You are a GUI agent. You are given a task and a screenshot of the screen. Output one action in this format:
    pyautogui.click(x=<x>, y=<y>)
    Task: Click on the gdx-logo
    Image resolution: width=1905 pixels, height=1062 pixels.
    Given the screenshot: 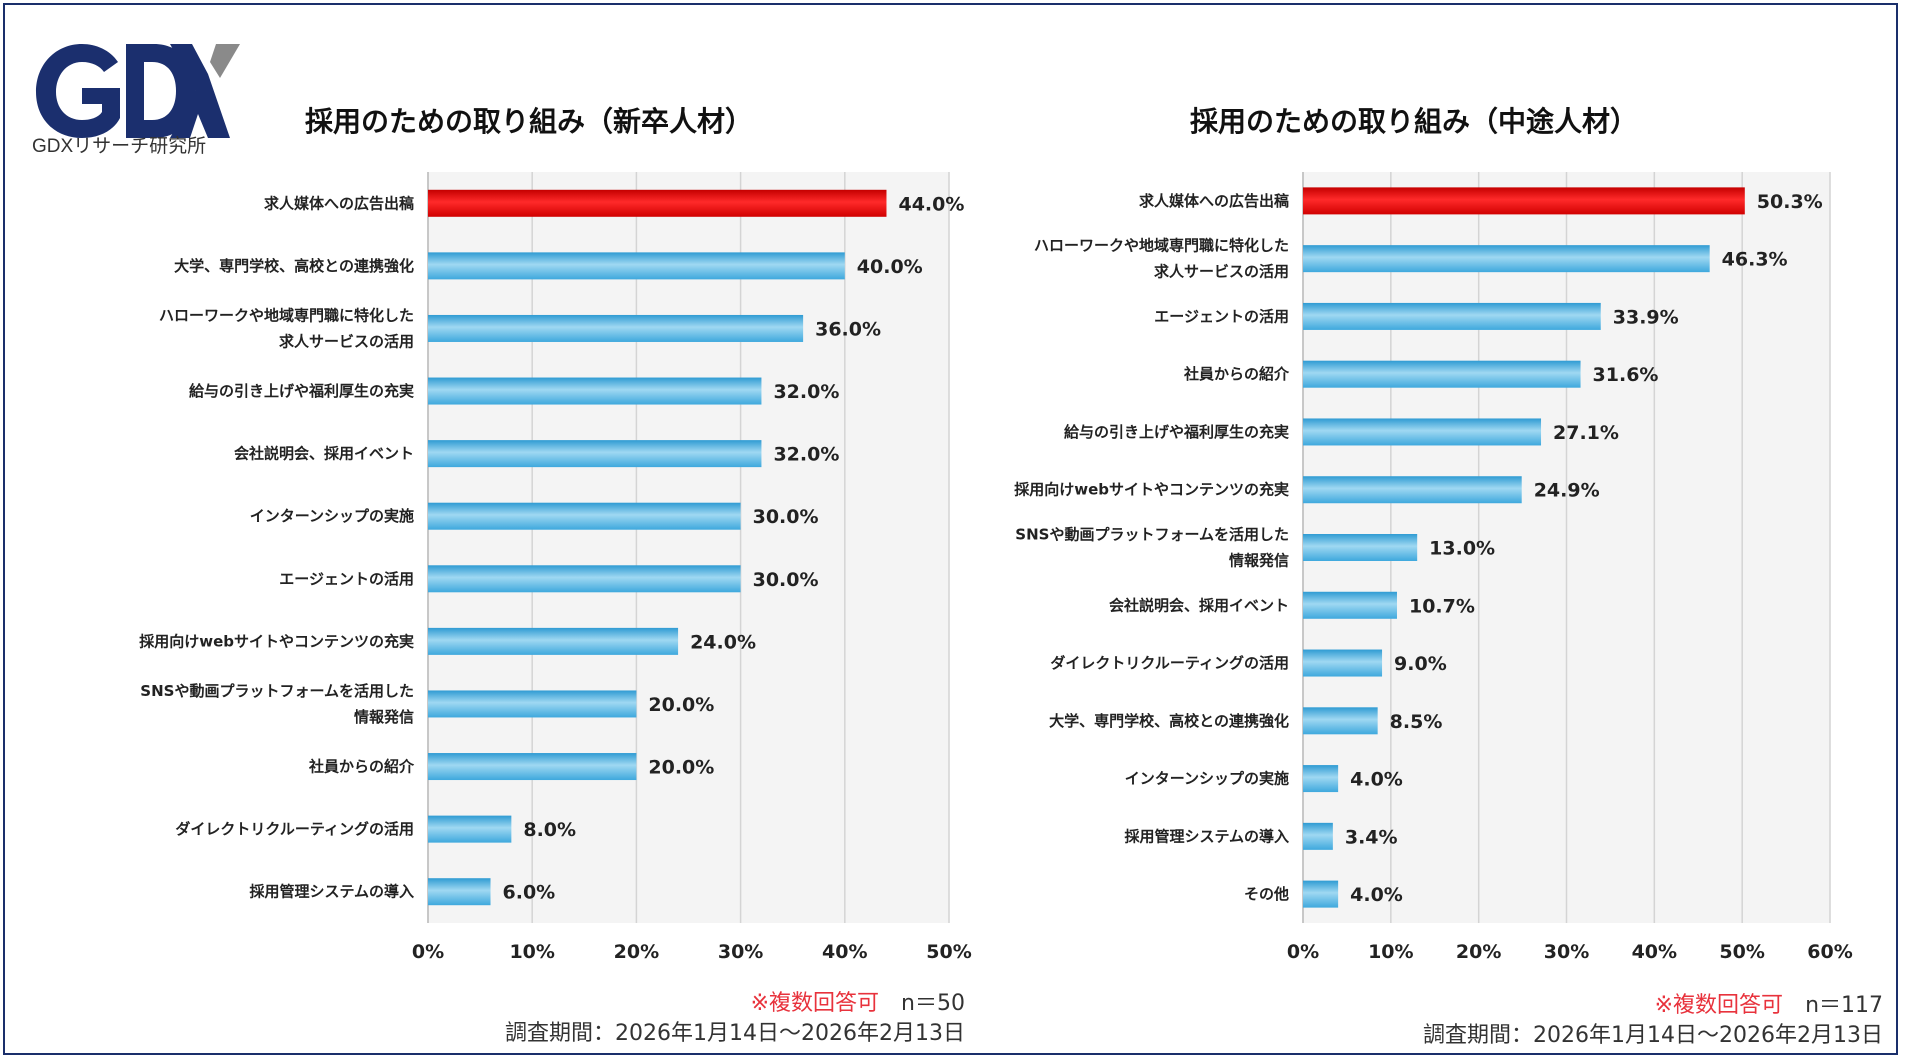 What is the action you would take?
    pyautogui.click(x=138, y=91)
    